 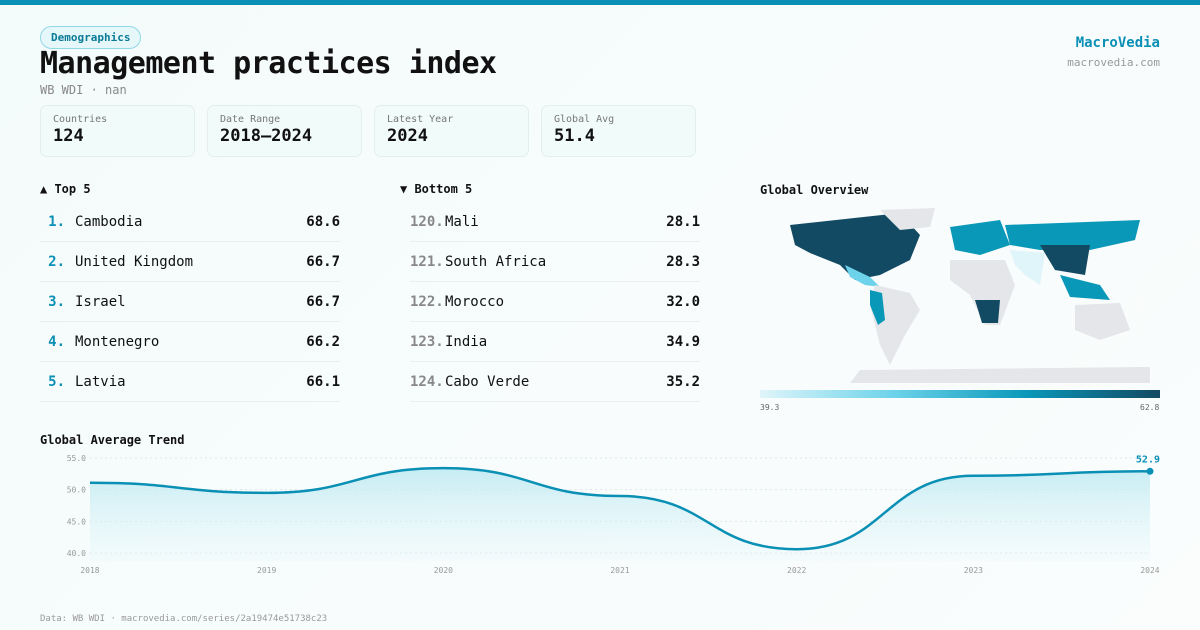 I want to click on map-title: Global Overview, so click(x=814, y=190).